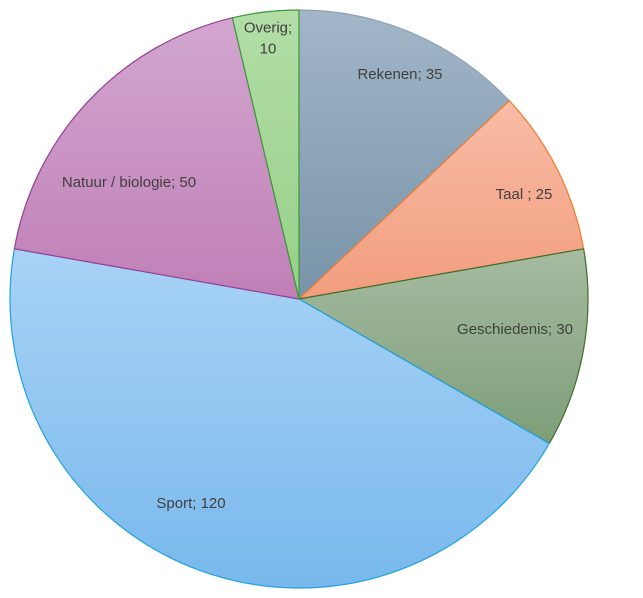  What do you see at coordinates (399, 74) in the screenshot?
I see `data-label-rekenen: Rekenen; 35` at bounding box center [399, 74].